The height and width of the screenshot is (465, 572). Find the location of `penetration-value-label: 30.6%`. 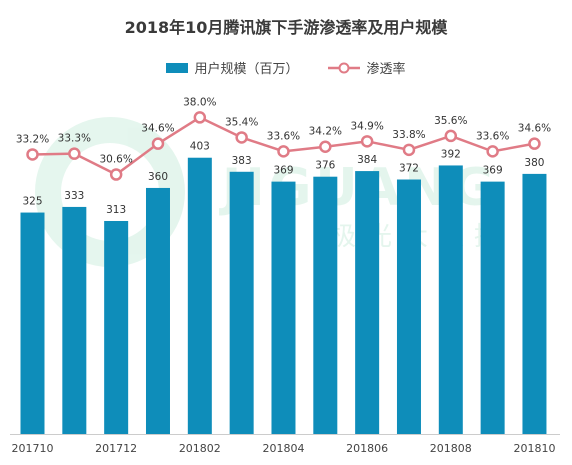

penetration-value-label: 30.6% is located at coordinates (115, 160).